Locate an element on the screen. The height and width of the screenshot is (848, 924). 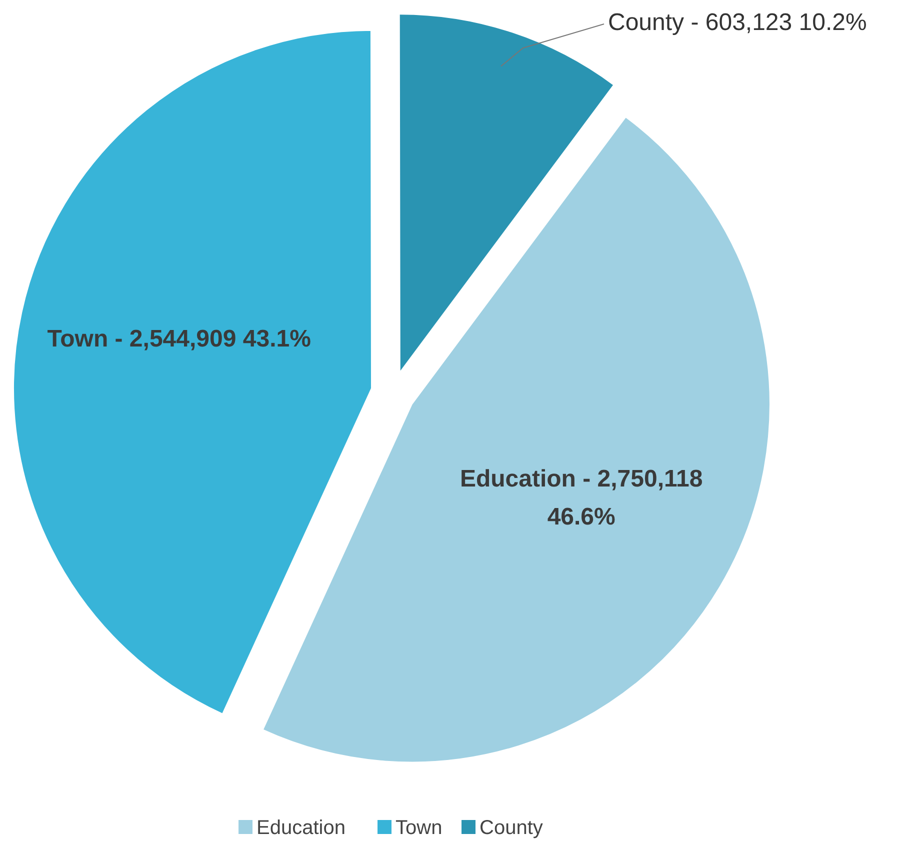
data-label: County - 603,123 10.2% is located at coordinates (737, 22).